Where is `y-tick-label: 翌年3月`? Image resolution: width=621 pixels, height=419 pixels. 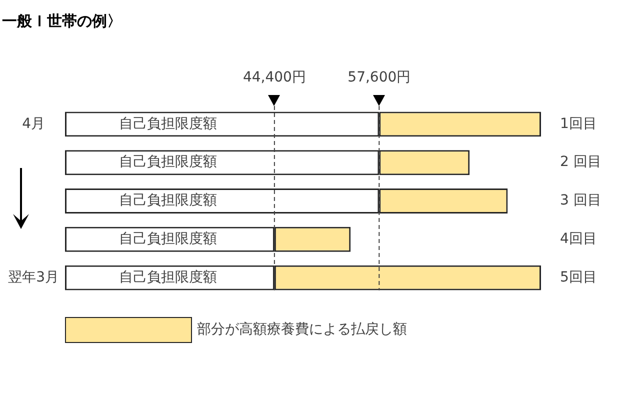
y-tick-label: 翌年3月 is located at coordinates (34, 277).